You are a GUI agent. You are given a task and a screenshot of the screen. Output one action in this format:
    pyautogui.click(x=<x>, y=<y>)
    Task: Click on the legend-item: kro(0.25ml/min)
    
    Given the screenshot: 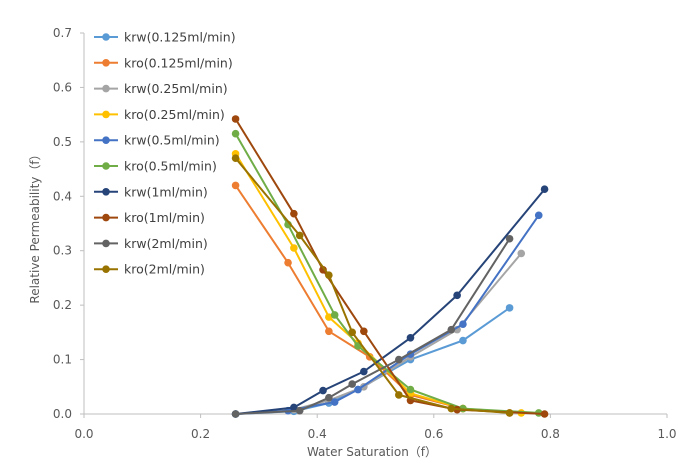 What is the action you would take?
    pyautogui.click(x=159, y=114)
    